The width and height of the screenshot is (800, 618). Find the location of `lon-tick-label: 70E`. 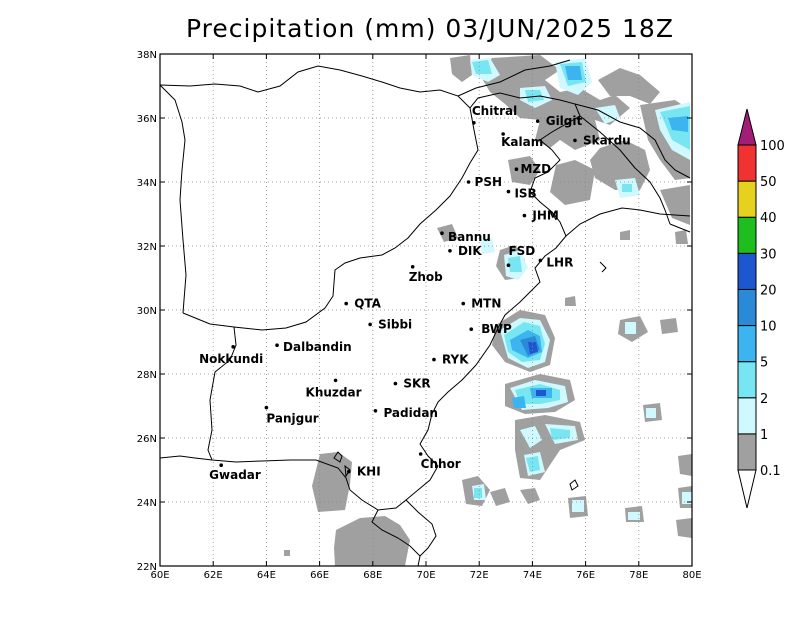

lon-tick-label: 70E is located at coordinates (425, 575).